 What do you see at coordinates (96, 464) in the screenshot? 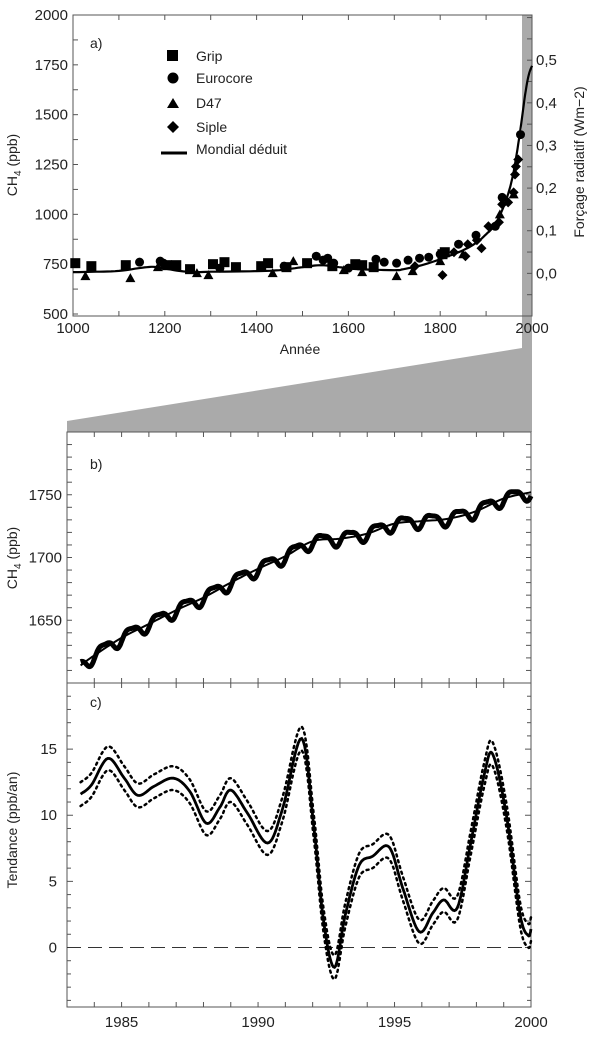
I see `panel-b-label: b)` at bounding box center [96, 464].